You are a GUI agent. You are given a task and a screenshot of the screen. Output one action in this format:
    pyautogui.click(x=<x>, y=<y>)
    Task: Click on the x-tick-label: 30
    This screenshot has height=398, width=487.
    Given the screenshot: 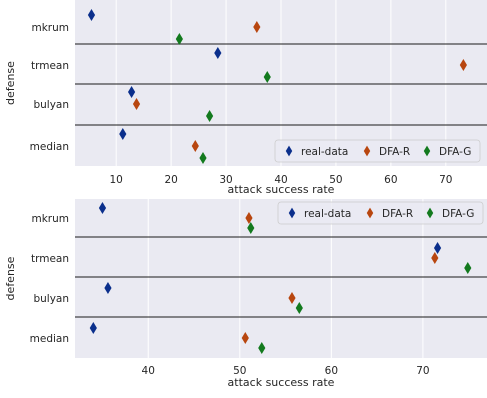 What is the action you would take?
    pyautogui.click(x=225, y=180)
    